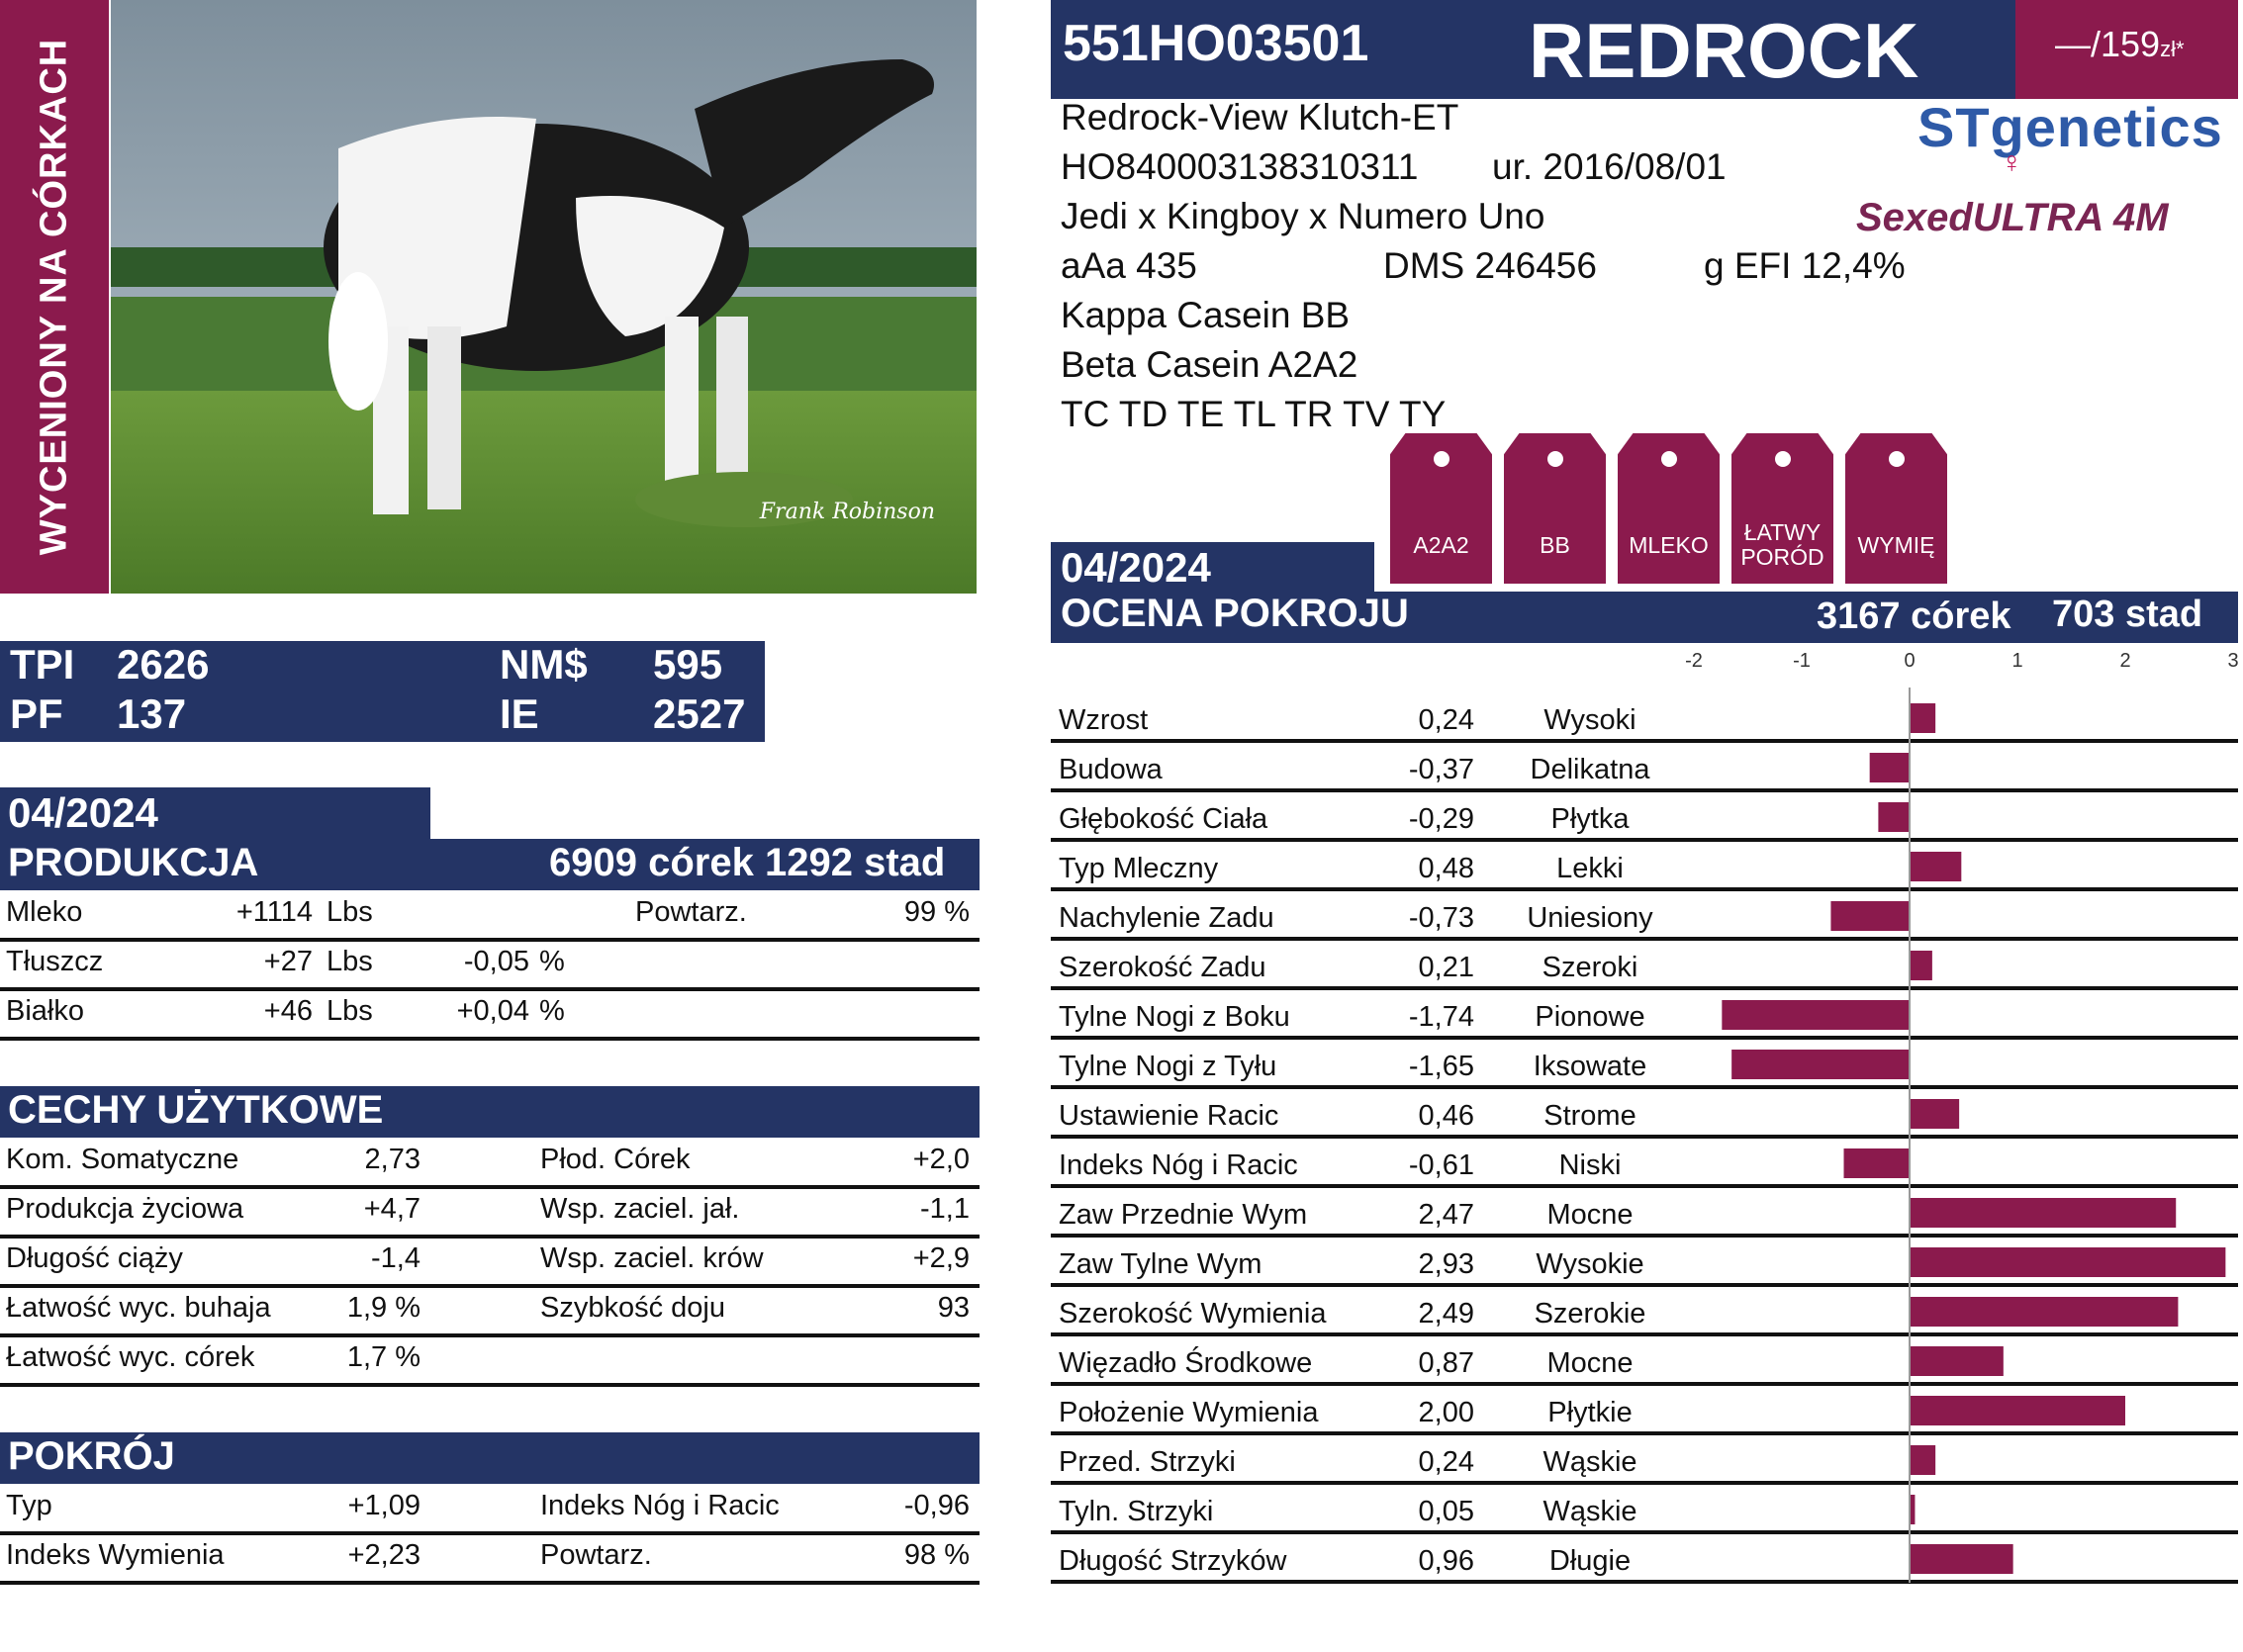  Describe the element at coordinates (1175, 1017) in the screenshot. I see `trait-label: Tylne Nogi z Boku` at that location.